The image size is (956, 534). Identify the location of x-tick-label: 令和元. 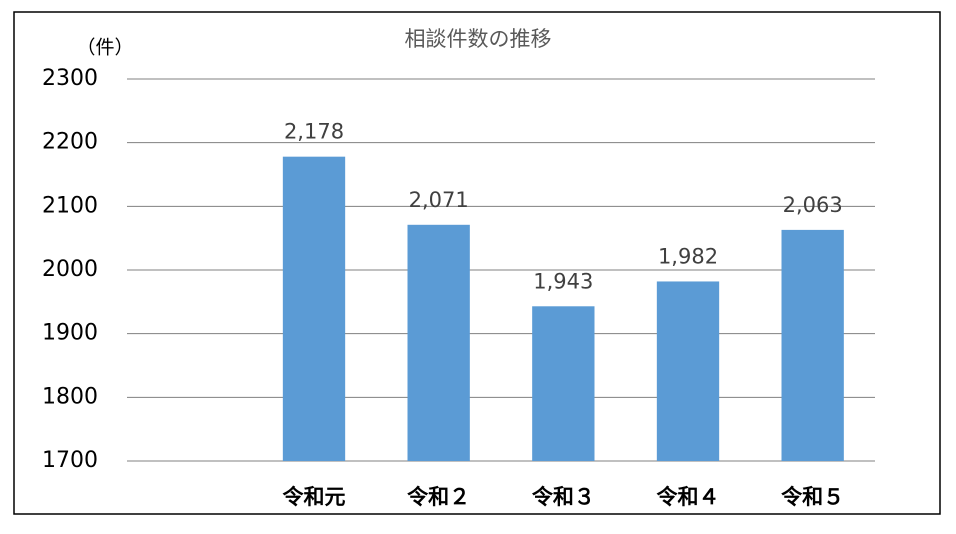
(314, 497).